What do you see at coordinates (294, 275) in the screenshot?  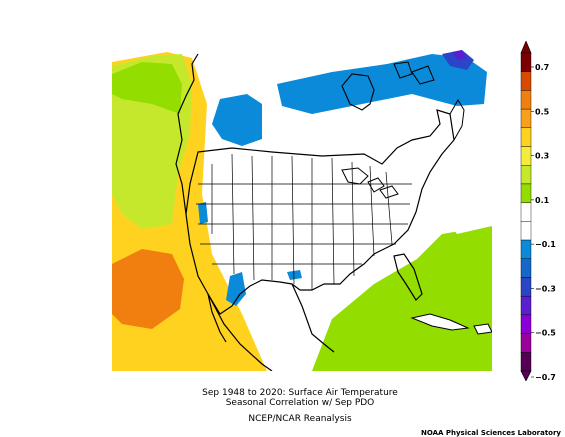 I see `south-blue-patch` at bounding box center [294, 275].